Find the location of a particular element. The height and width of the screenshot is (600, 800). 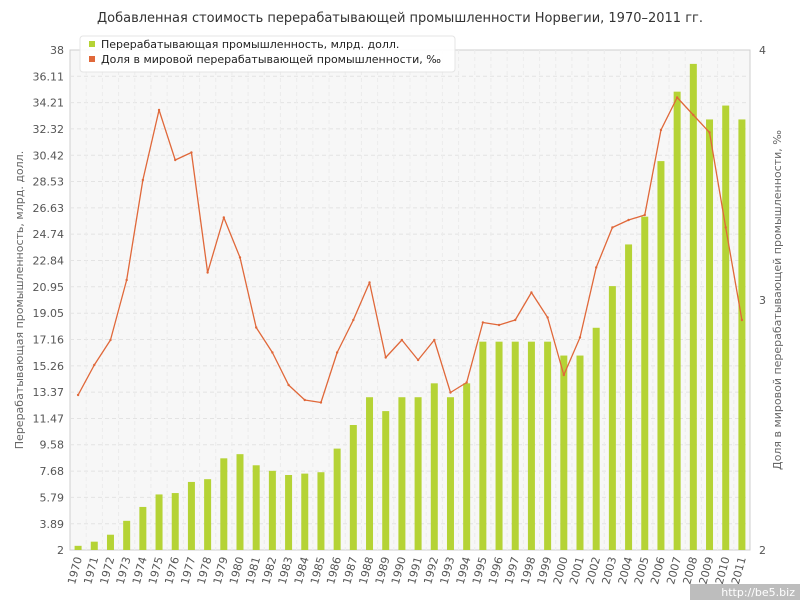

legend-box is located at coordinates (267, 54).